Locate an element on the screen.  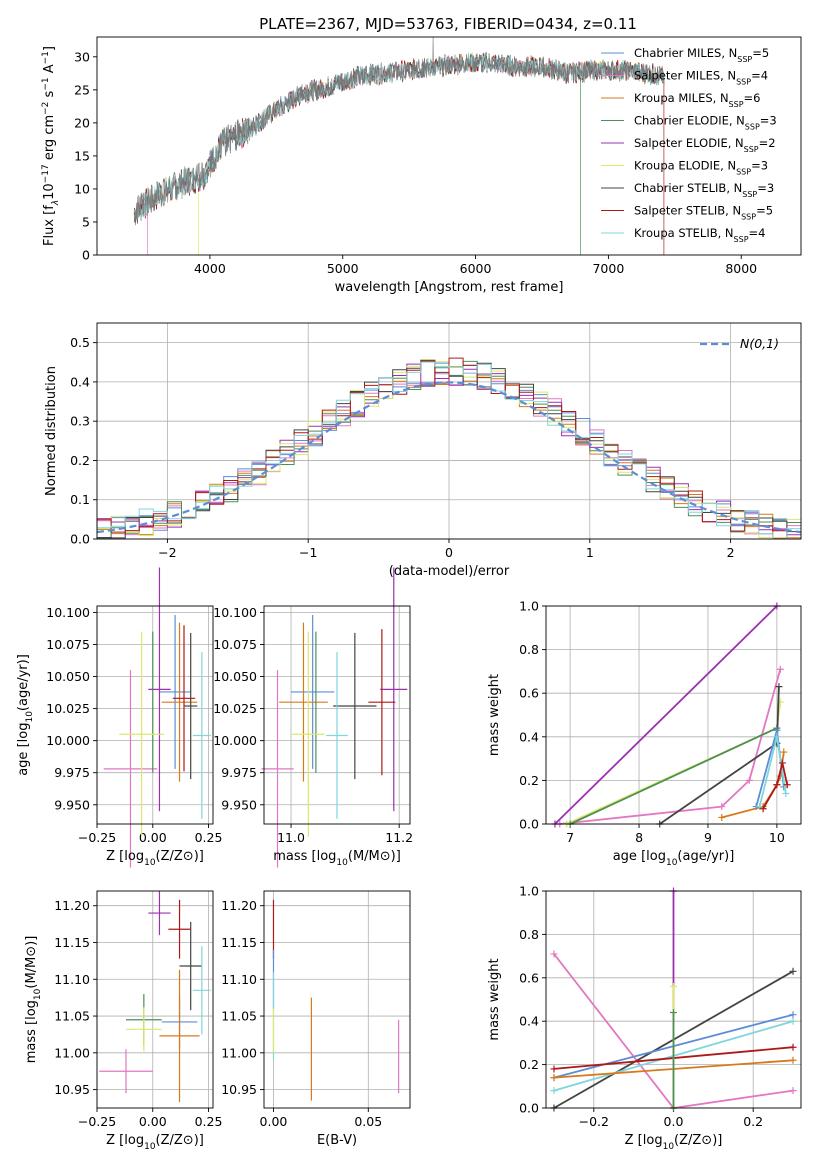
mwage-xtick-label: 9 is located at coordinates (708, 837).